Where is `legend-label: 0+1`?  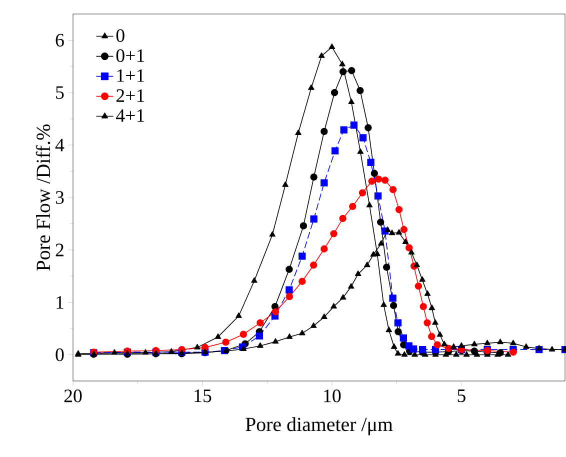
legend-label: 0+1 is located at coordinates (130, 55).